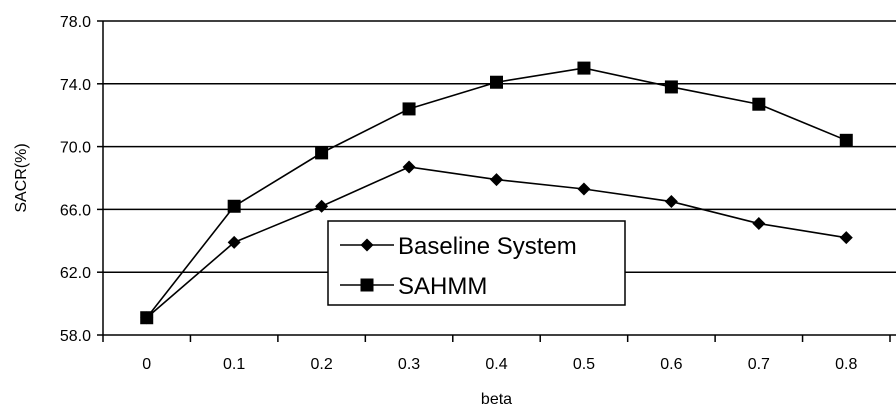 Image resolution: width=896 pixels, height=407 pixels. I want to click on y-tick-label: 78.0, so click(75, 22).